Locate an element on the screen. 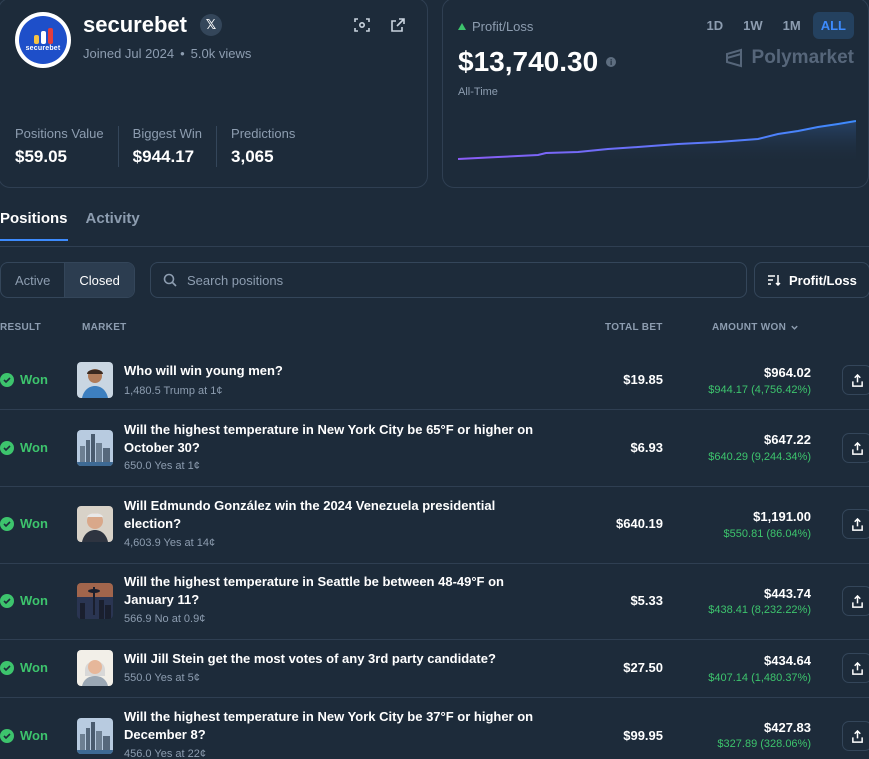  market-position: 1,480.5 Trump at 1¢ is located at coordinates (173, 391).